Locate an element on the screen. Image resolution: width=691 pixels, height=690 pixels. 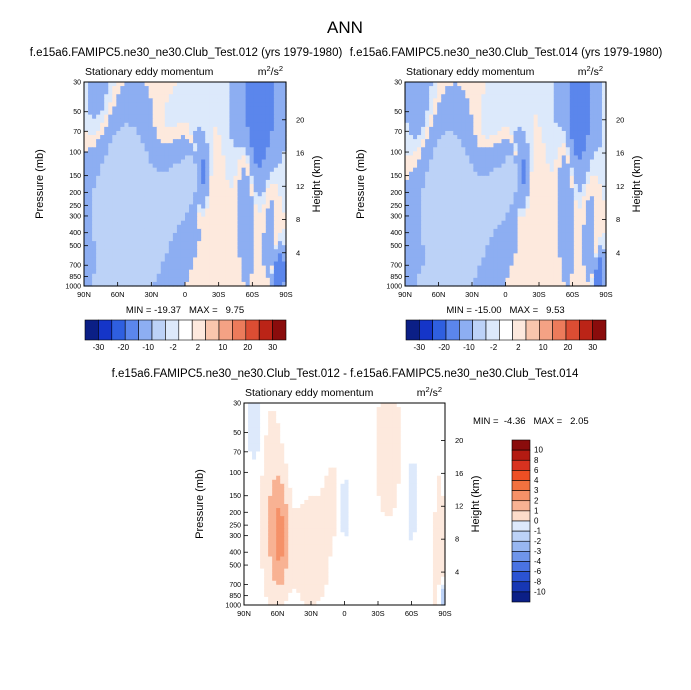
x-tick-label: 30N is located at coordinates (311, 613).